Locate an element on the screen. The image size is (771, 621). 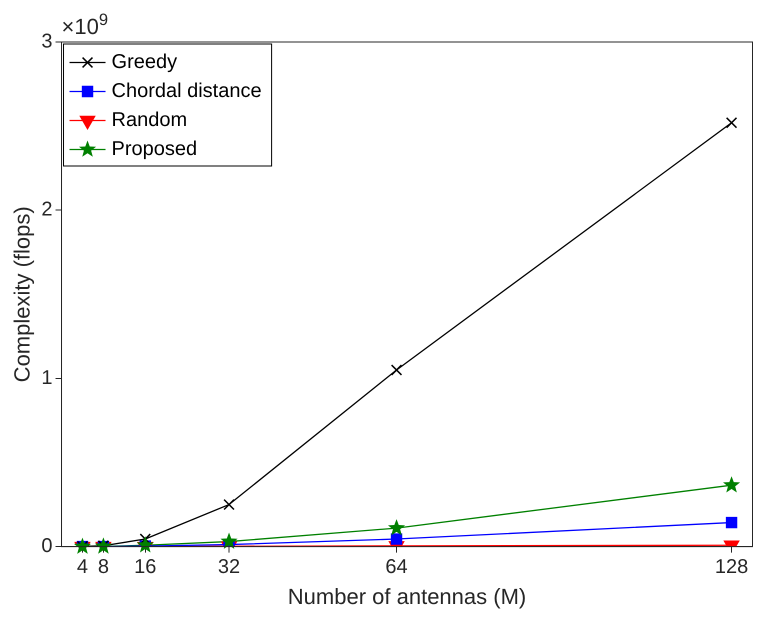
y-tick-label: 2 is located at coordinates (47, 209).